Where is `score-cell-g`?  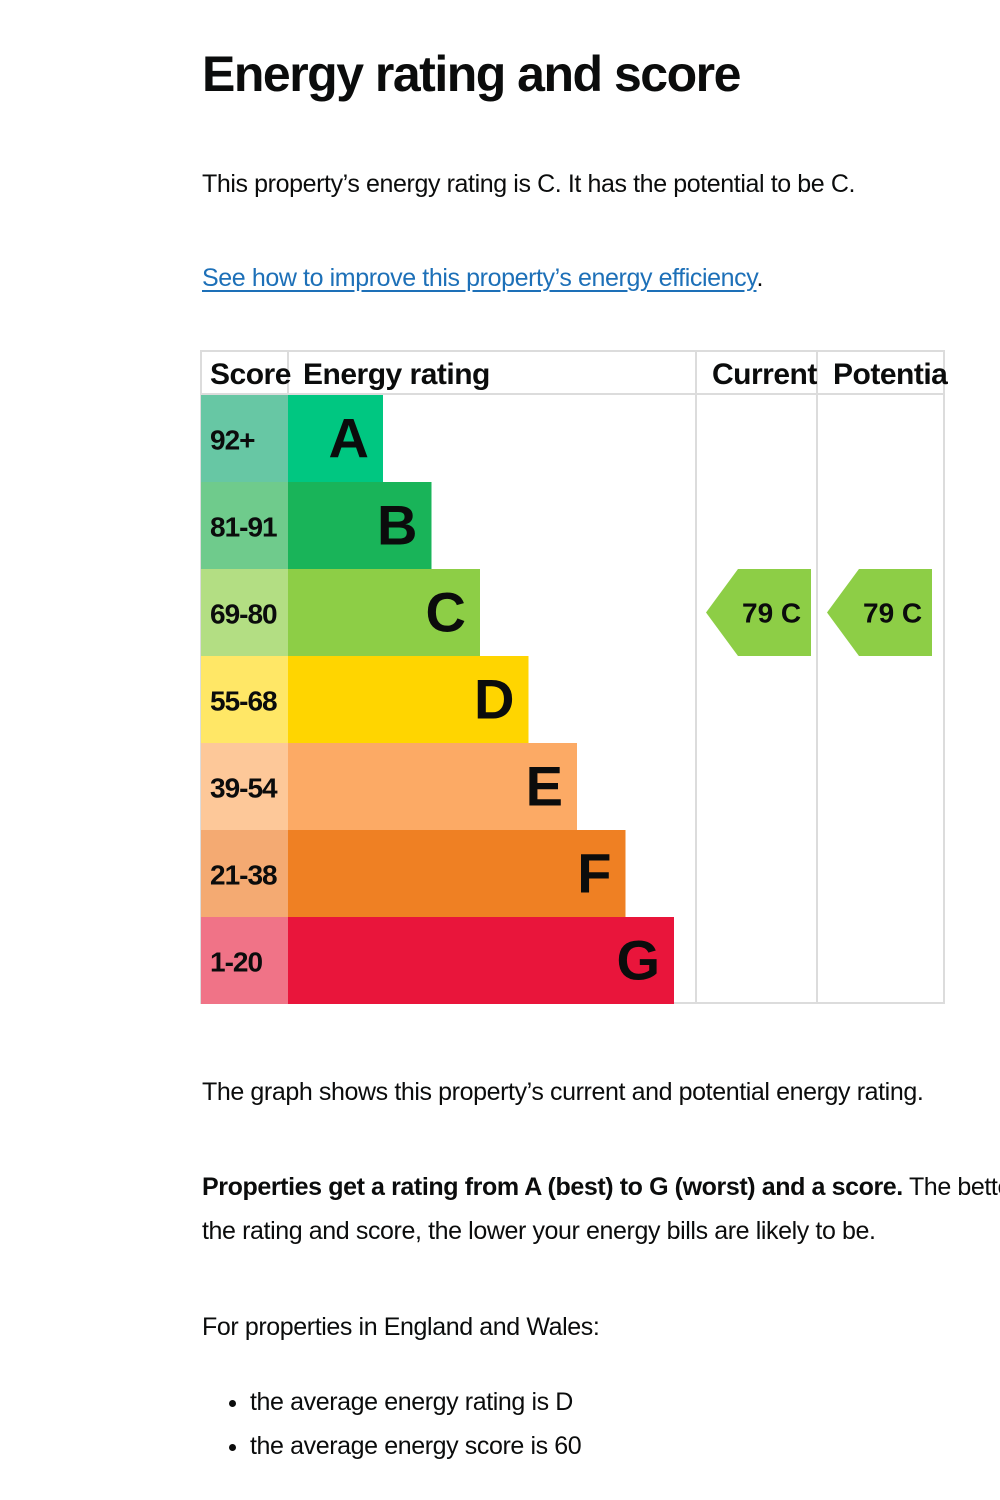
score-cell-g is located at coordinates (244, 960).